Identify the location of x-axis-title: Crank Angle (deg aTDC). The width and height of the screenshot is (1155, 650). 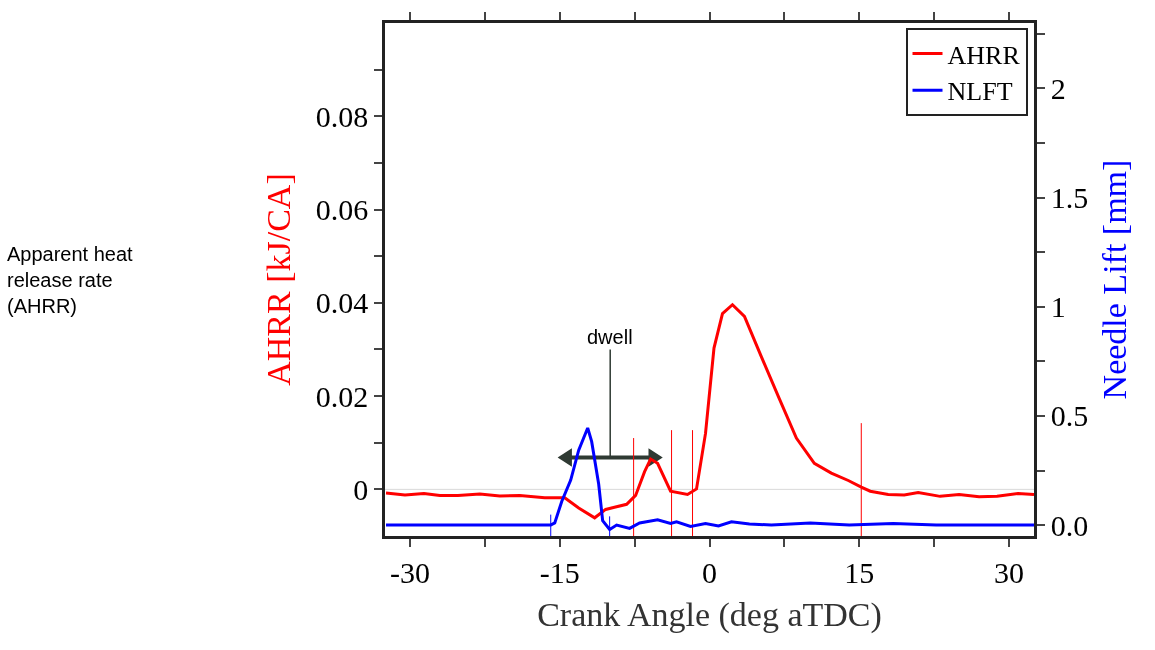
(709, 615).